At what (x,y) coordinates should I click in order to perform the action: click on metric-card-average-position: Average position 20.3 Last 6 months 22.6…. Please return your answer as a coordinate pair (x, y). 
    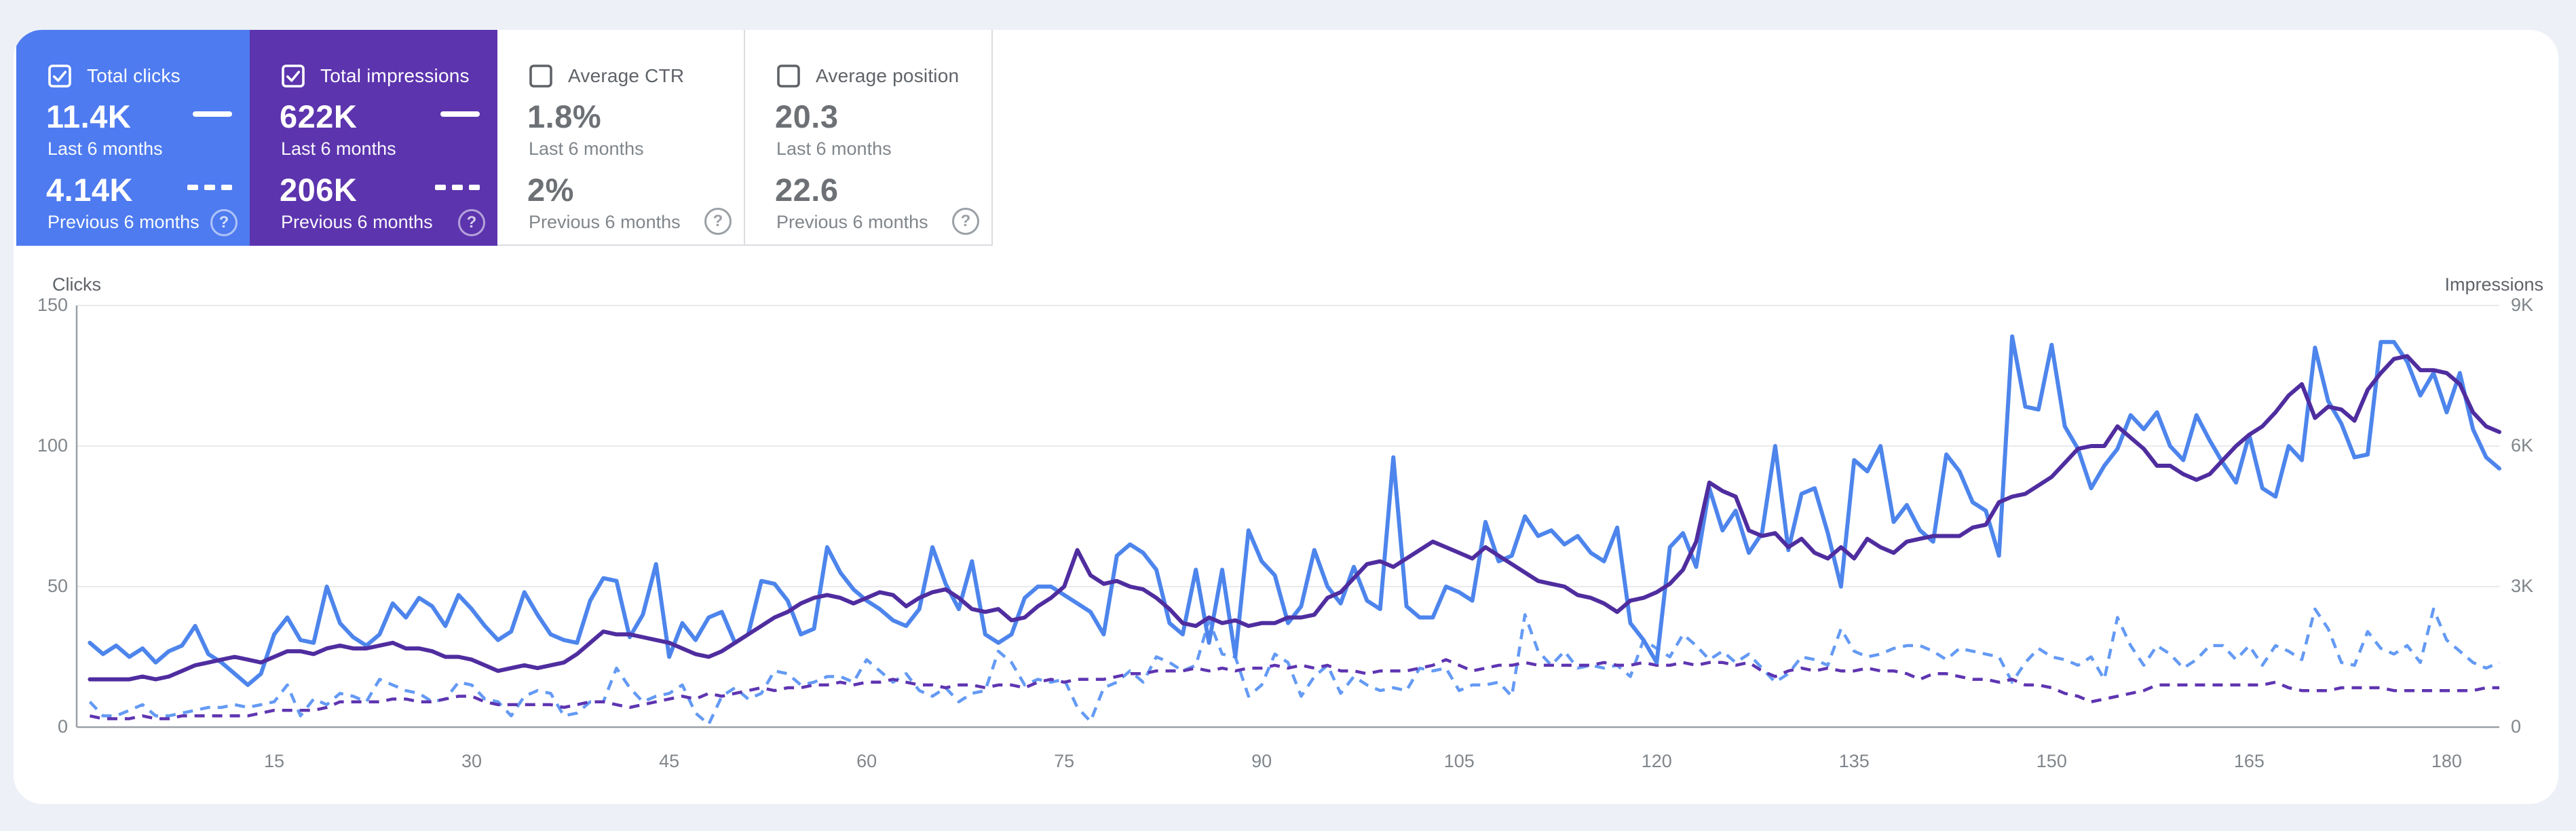
    Looking at the image, I should click on (869, 138).